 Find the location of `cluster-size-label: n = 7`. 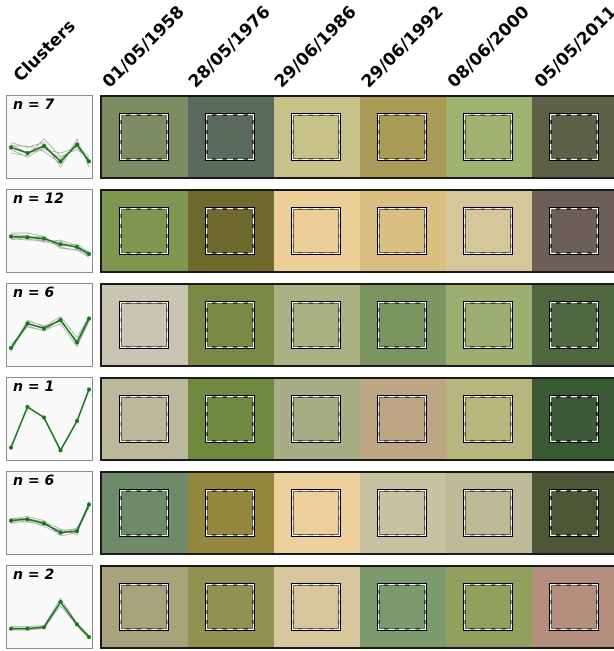

cluster-size-label: n = 7 is located at coordinates (34, 105).